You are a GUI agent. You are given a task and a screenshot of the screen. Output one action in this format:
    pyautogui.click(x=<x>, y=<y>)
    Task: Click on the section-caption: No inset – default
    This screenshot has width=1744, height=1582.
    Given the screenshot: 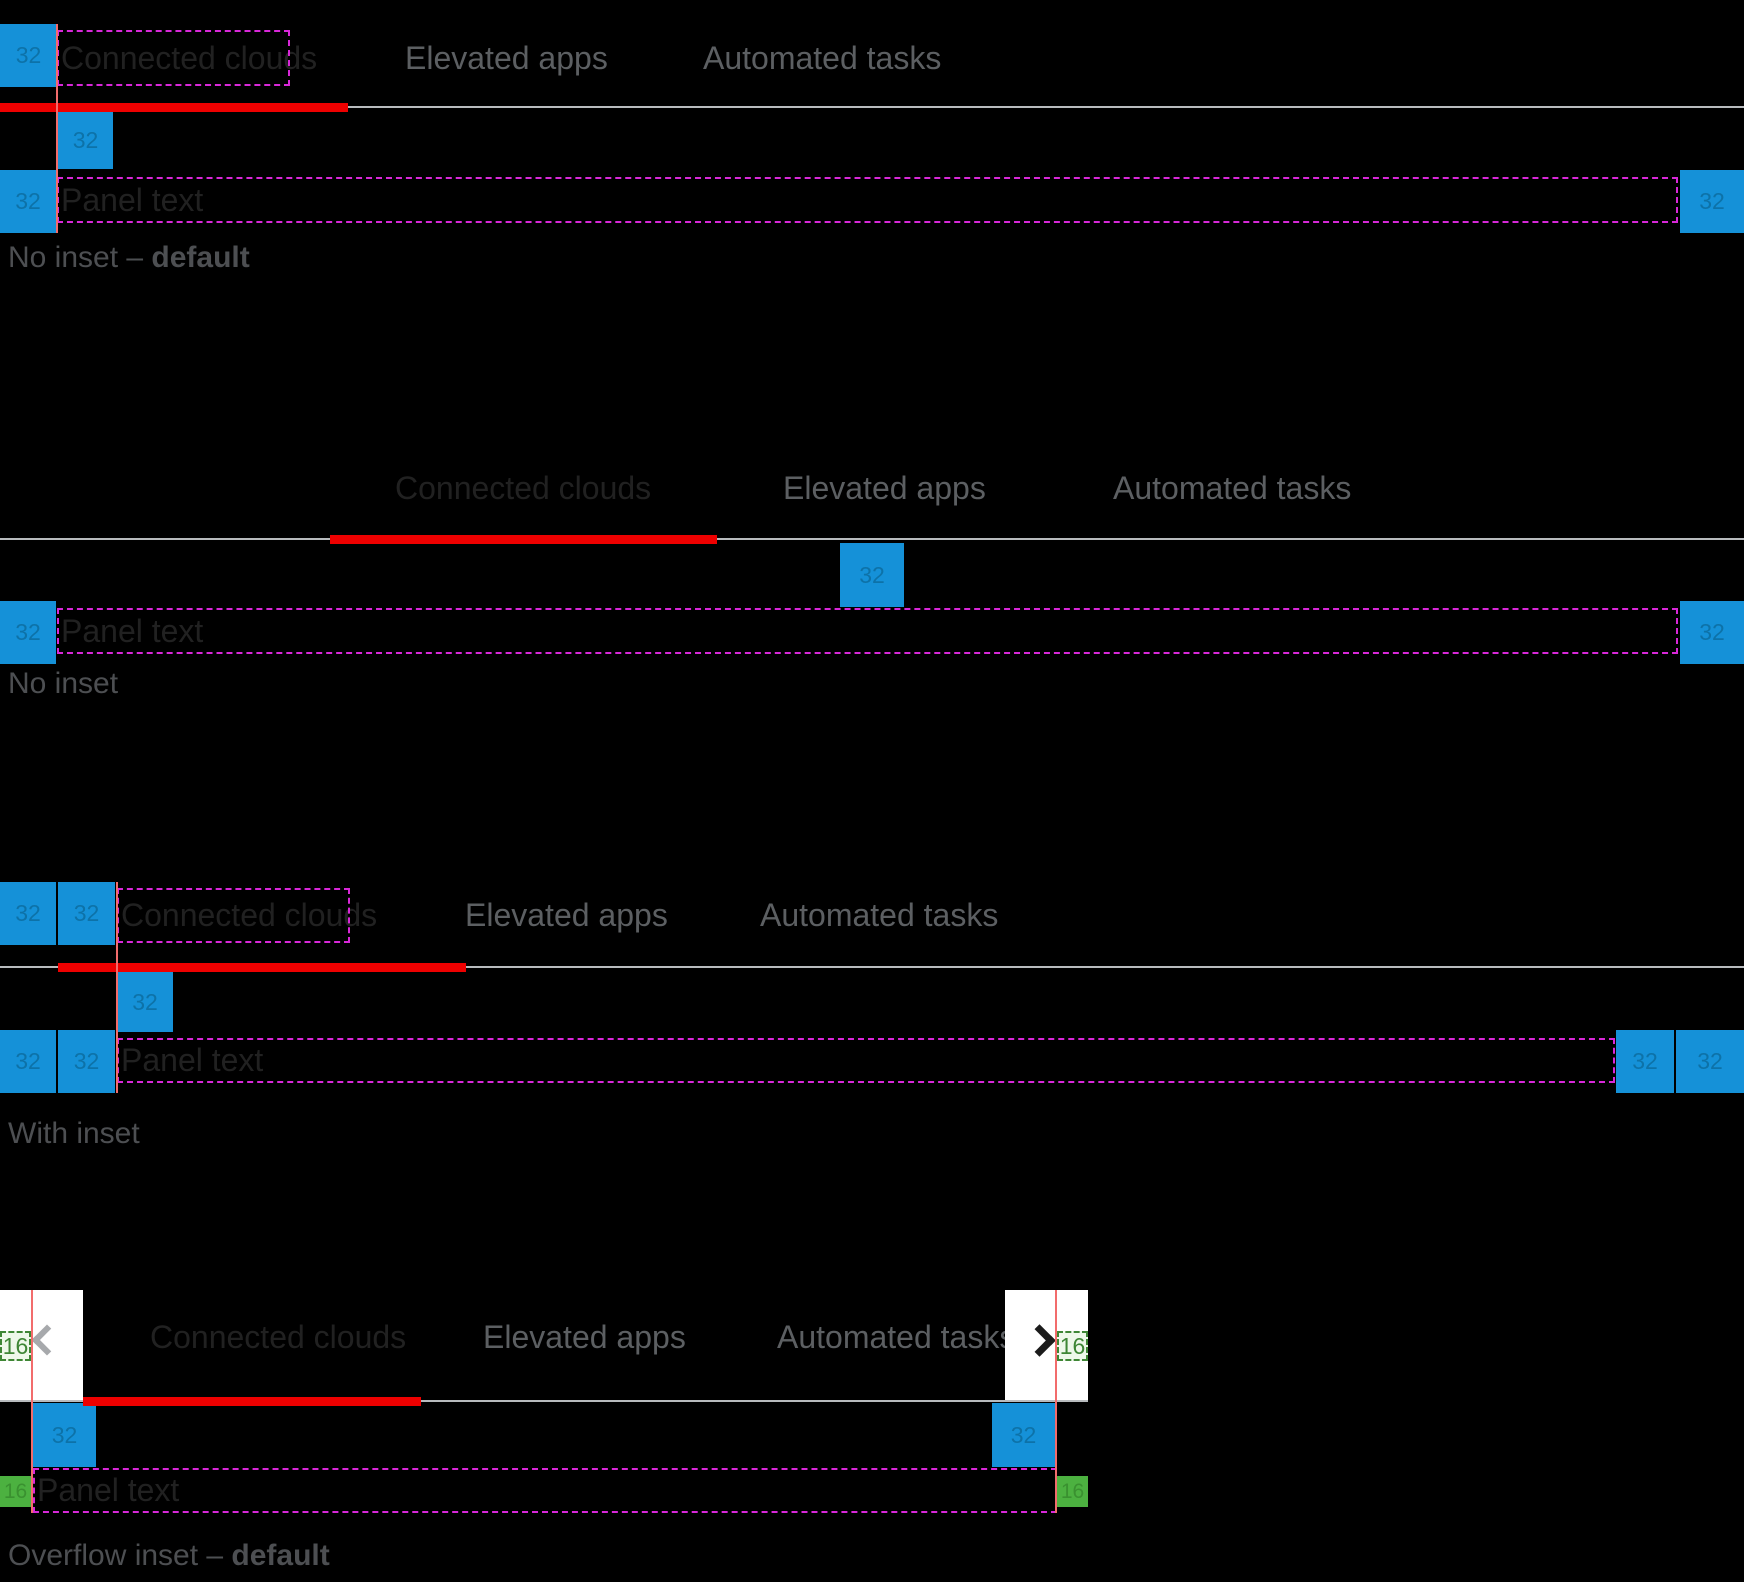 What is the action you would take?
    pyautogui.click(x=129, y=258)
    